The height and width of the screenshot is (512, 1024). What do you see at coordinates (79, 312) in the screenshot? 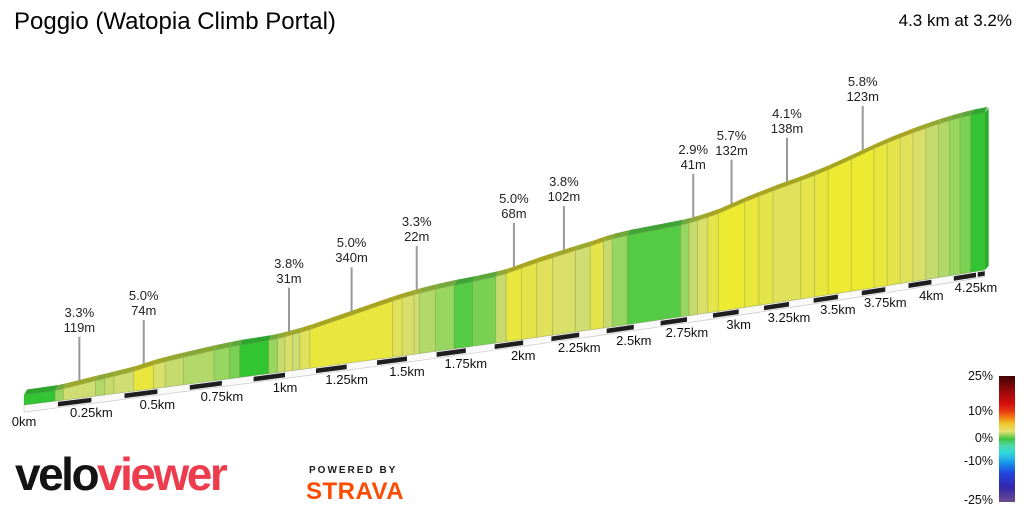
I see `annotation-gradient: 3.3%` at bounding box center [79, 312].